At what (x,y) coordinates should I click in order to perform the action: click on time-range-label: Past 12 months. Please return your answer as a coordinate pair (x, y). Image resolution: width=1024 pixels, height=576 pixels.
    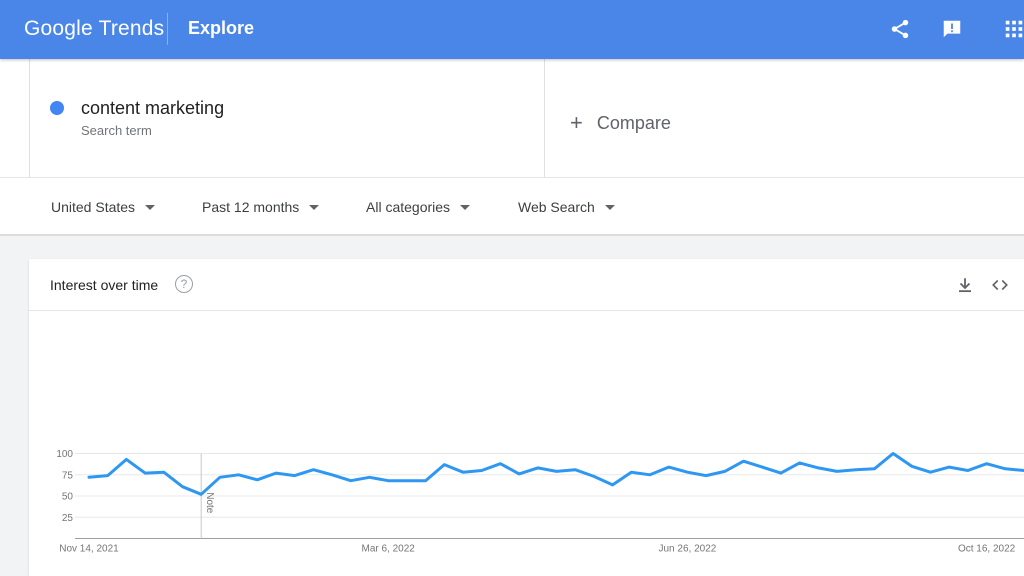
    Looking at the image, I should click on (251, 207).